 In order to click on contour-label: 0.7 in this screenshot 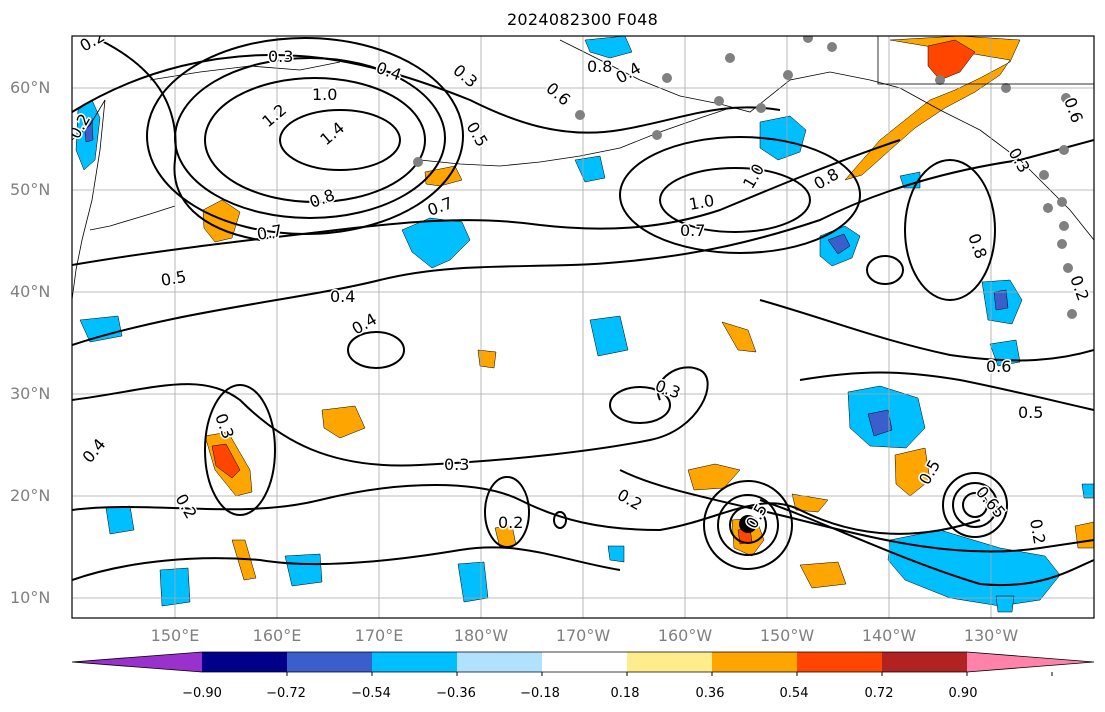, I will do `click(692, 230)`.